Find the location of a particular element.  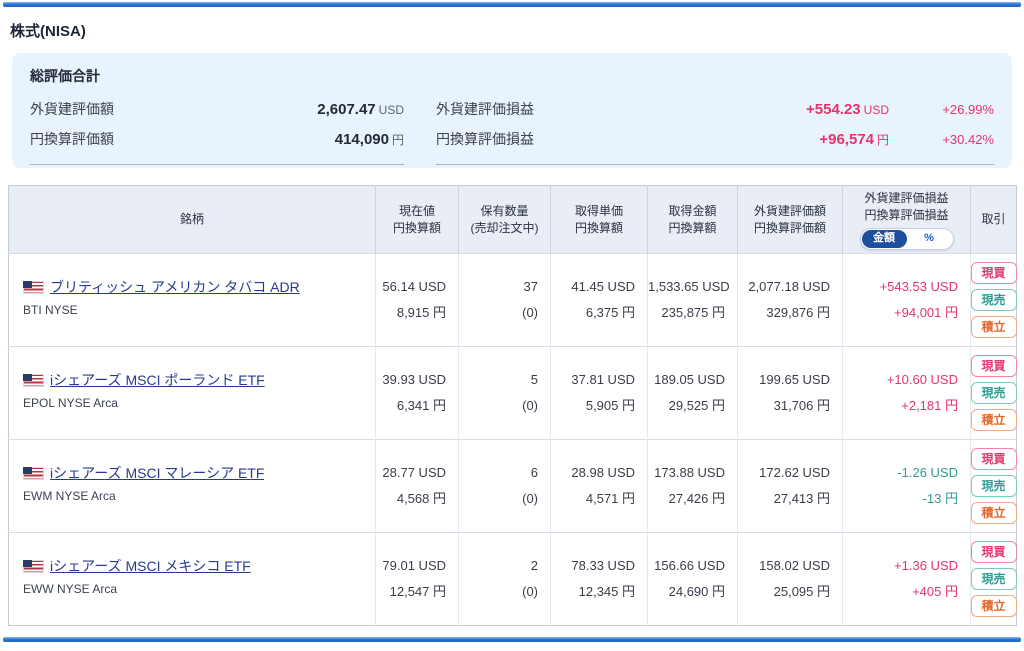

security-ticker: BTI NYSE is located at coordinates (50, 310).